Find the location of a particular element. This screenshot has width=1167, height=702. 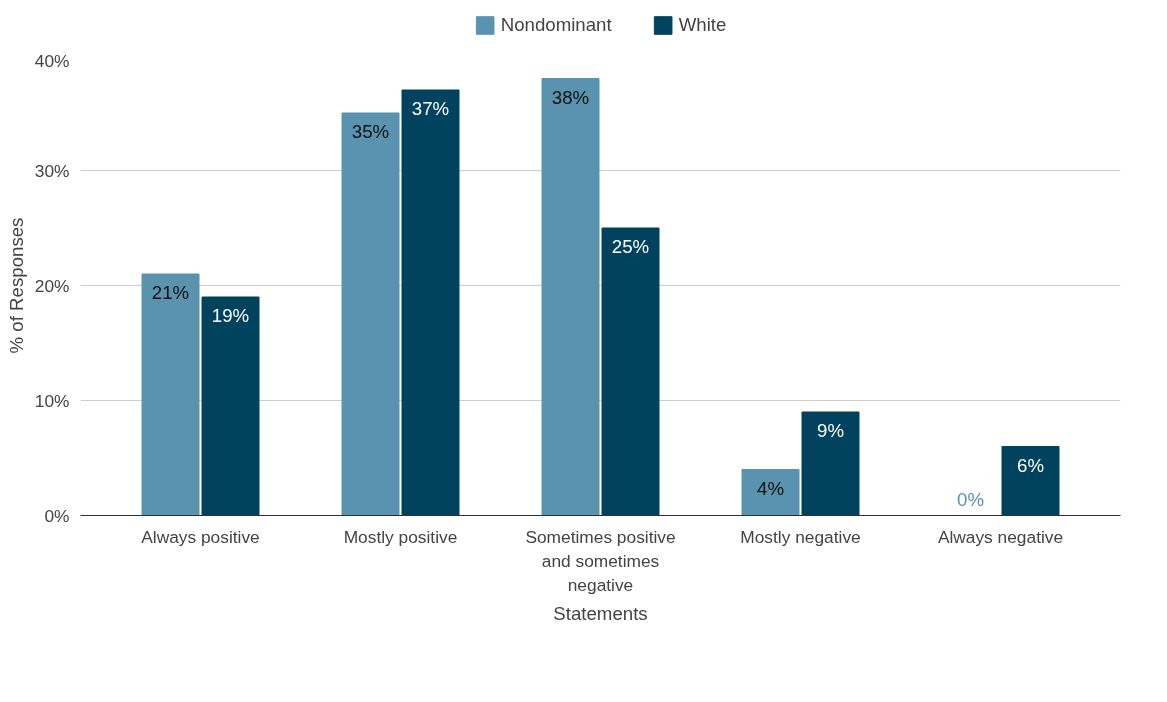

y-tick-label: 40% is located at coordinates (52, 60).